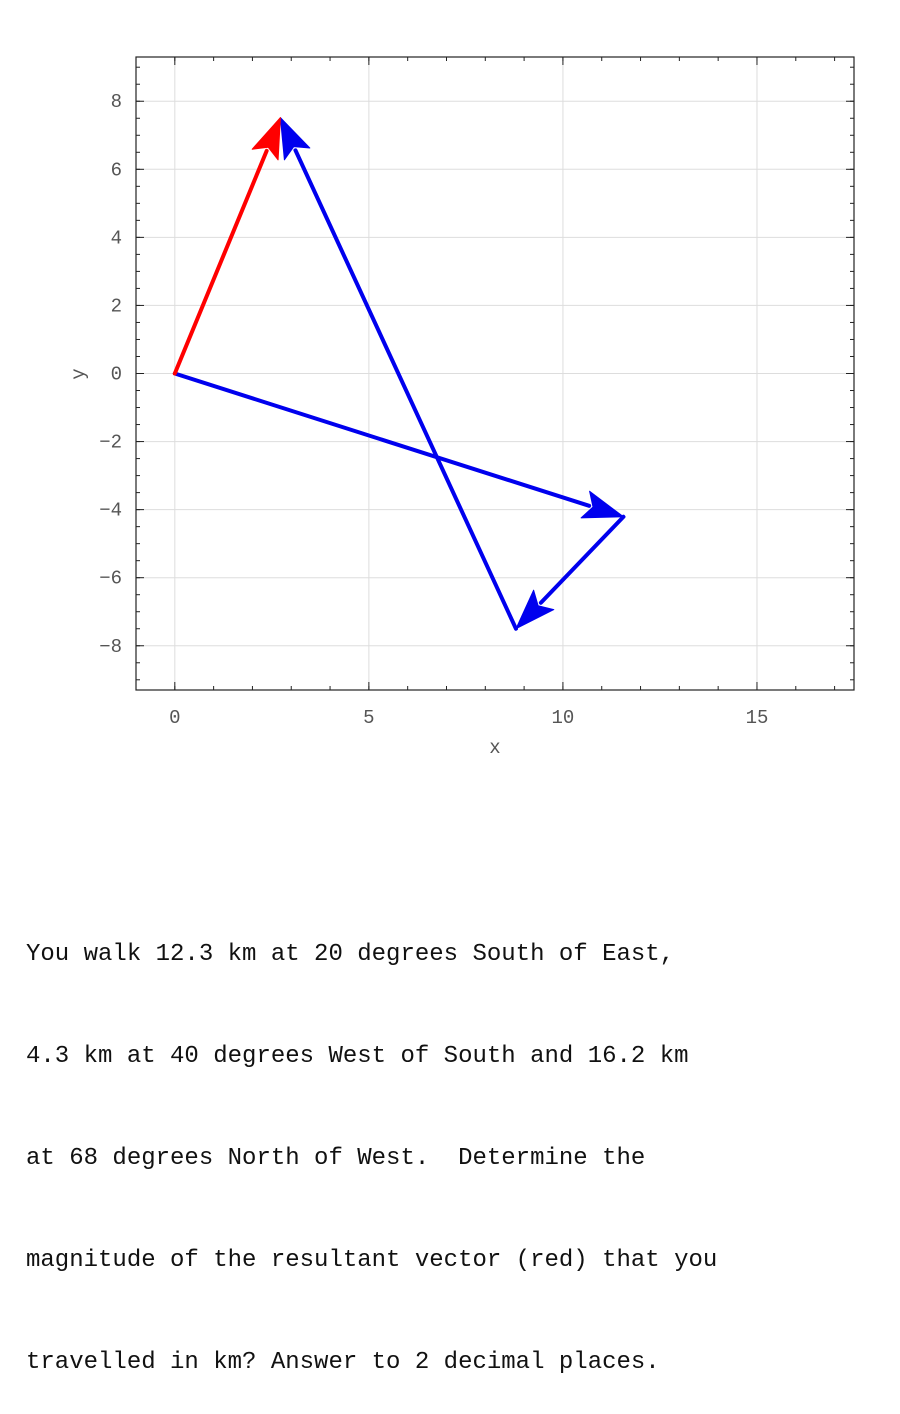 Image resolution: width=900 pixels, height=1414 pixels. I want to click on x-tick-label: 0, so click(174, 718).